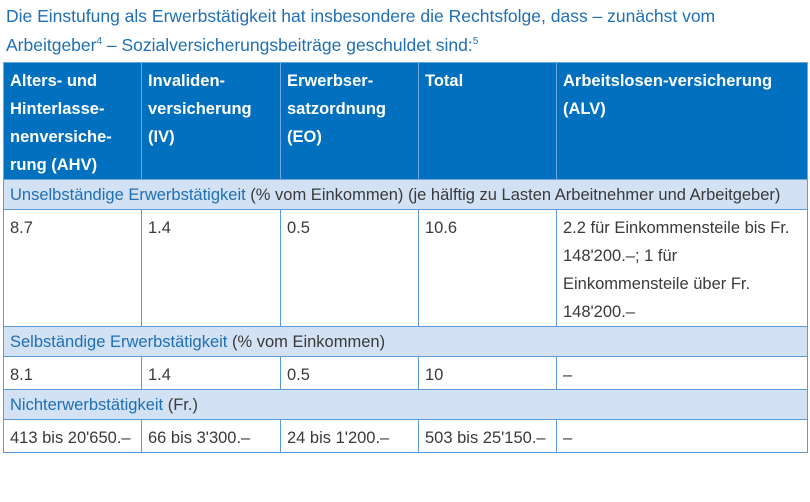 The height and width of the screenshot is (502, 810). I want to click on header-total: Total, so click(487, 121).